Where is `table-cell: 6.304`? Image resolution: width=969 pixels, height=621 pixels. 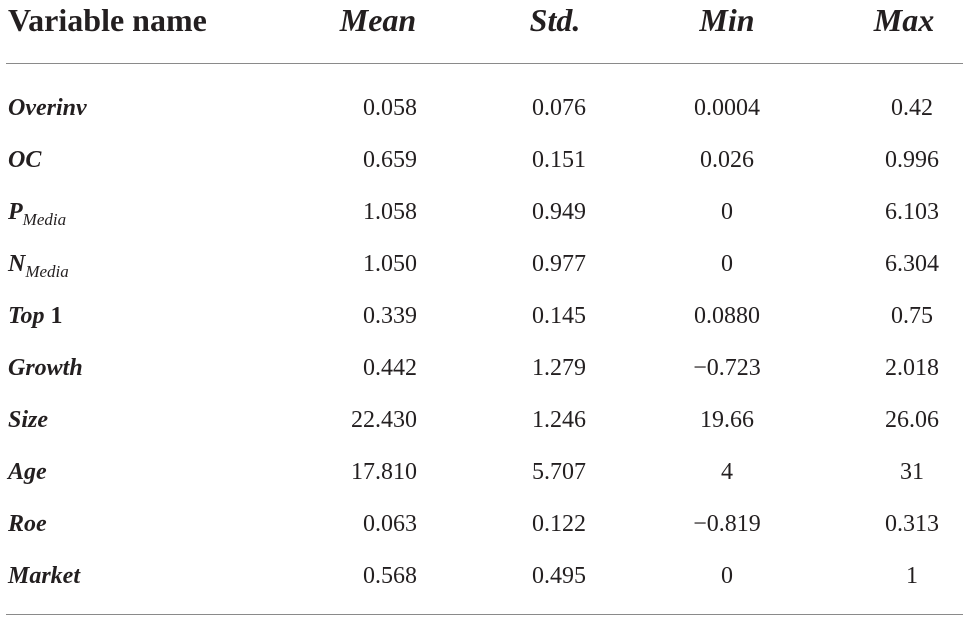 table-cell: 6.304 is located at coordinates (912, 264).